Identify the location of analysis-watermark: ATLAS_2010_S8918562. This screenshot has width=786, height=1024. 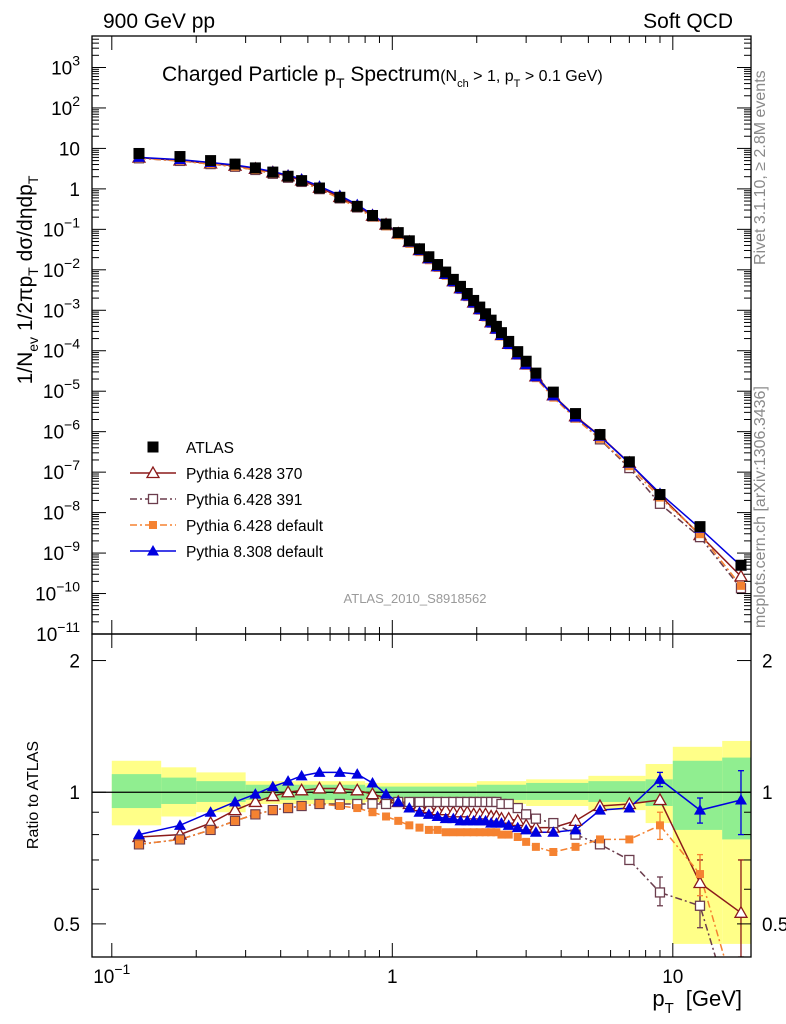
(415, 598).